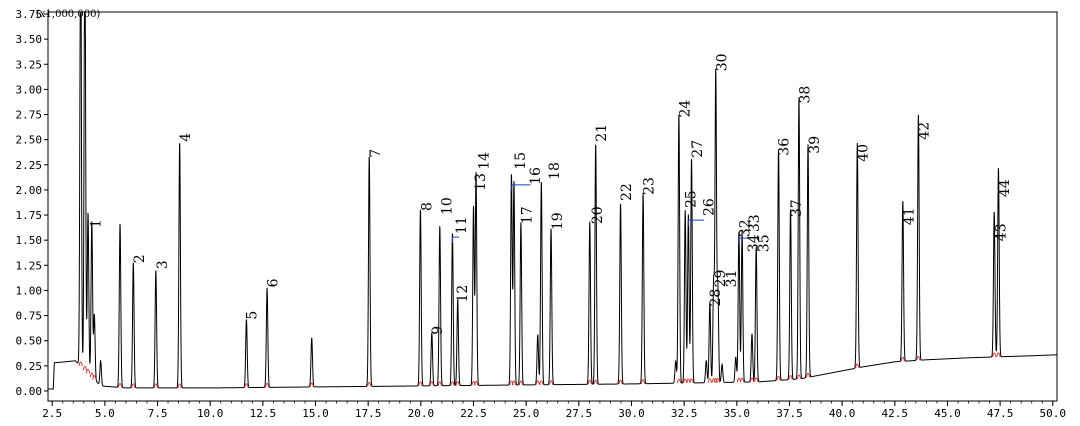  What do you see at coordinates (721, 279) in the screenshot?
I see `peak-label: 29` at bounding box center [721, 279].